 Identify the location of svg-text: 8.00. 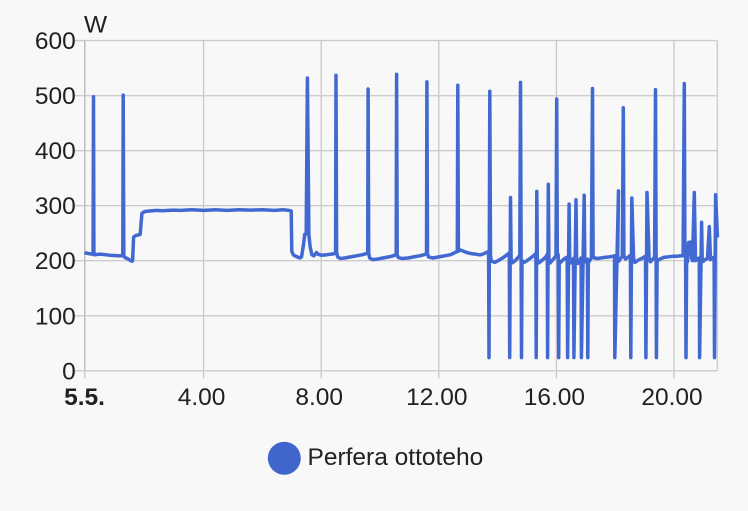
(319, 397).